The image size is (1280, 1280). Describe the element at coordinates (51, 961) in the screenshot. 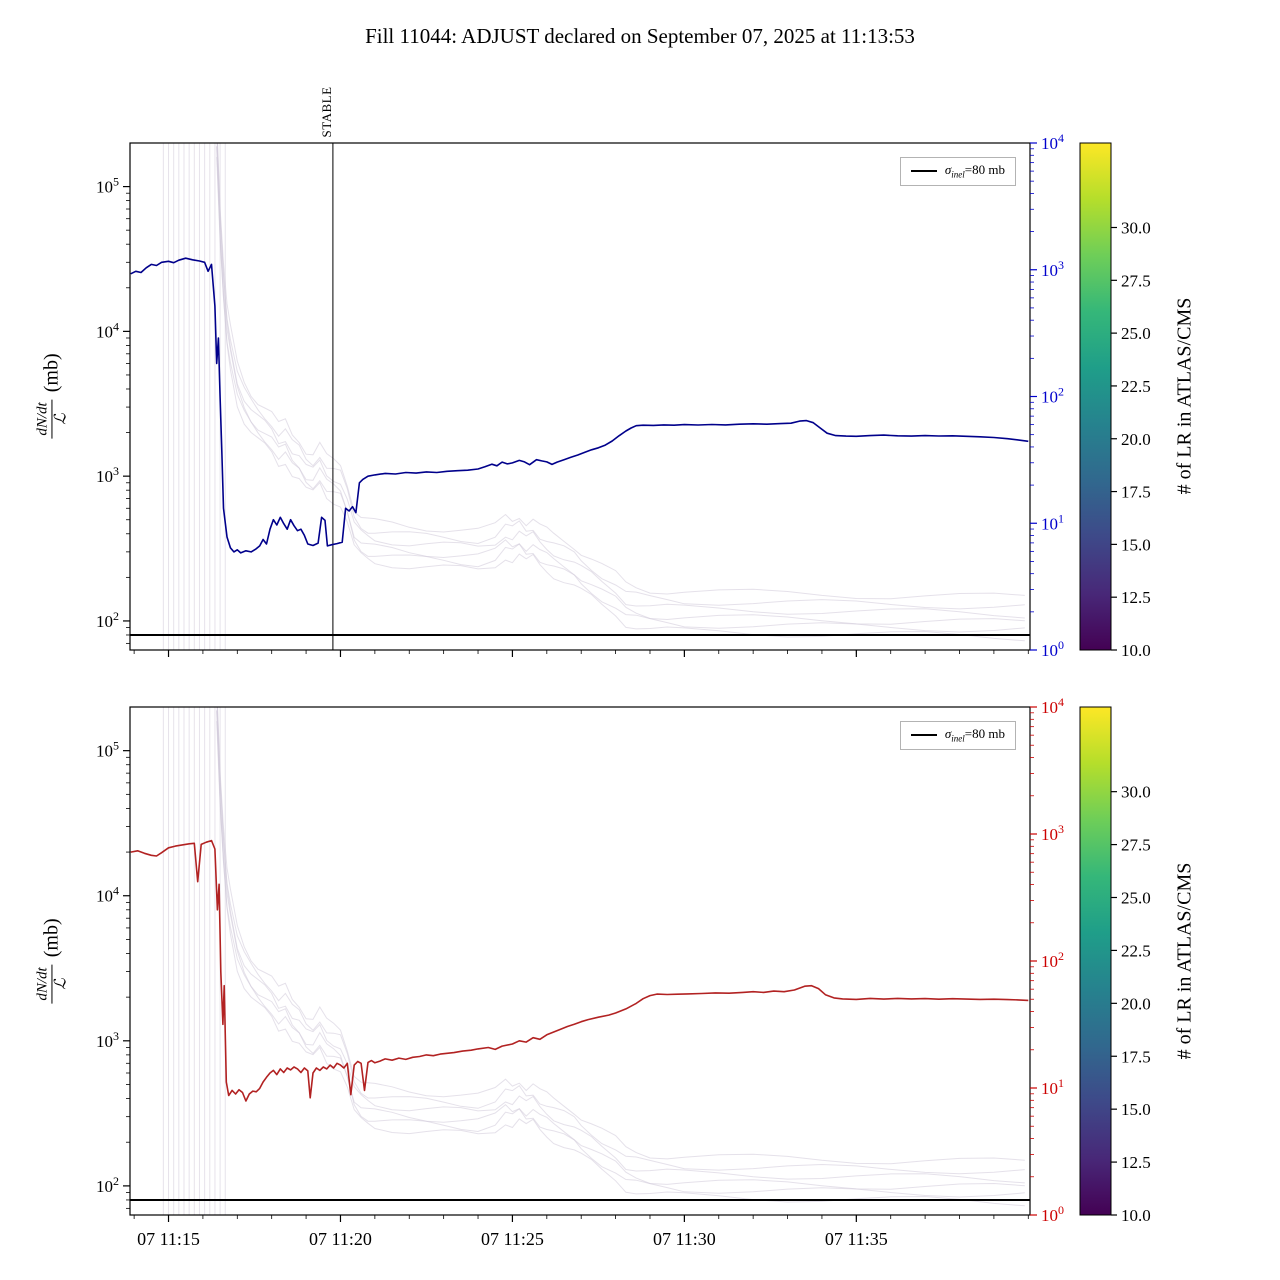

I see `y-axis-label-bottom: dN/dt ℒ (mb)` at that location.